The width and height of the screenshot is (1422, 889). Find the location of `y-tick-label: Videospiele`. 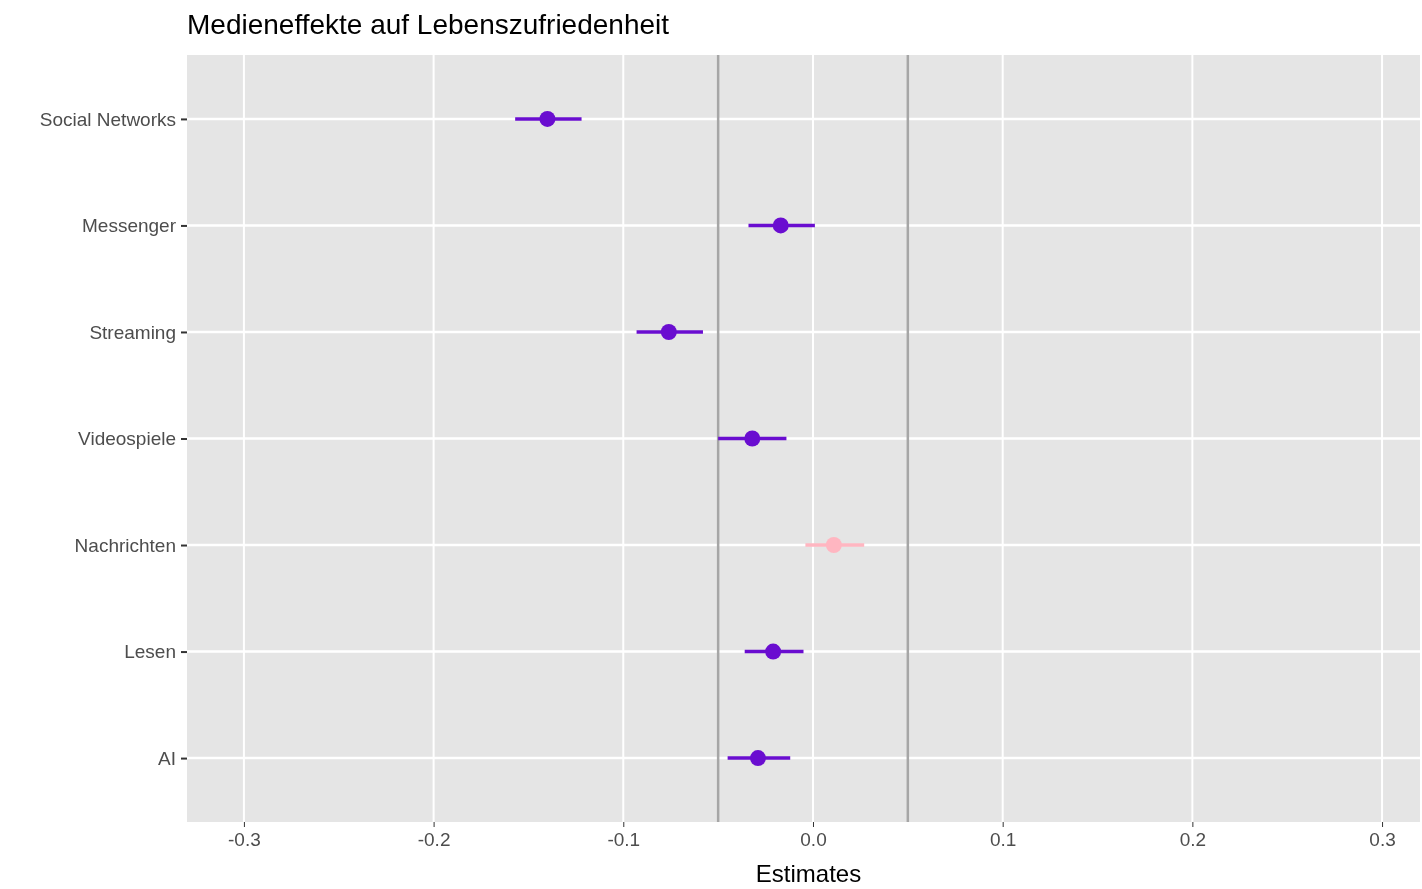

y-tick-label: Videospiele is located at coordinates (127, 439).